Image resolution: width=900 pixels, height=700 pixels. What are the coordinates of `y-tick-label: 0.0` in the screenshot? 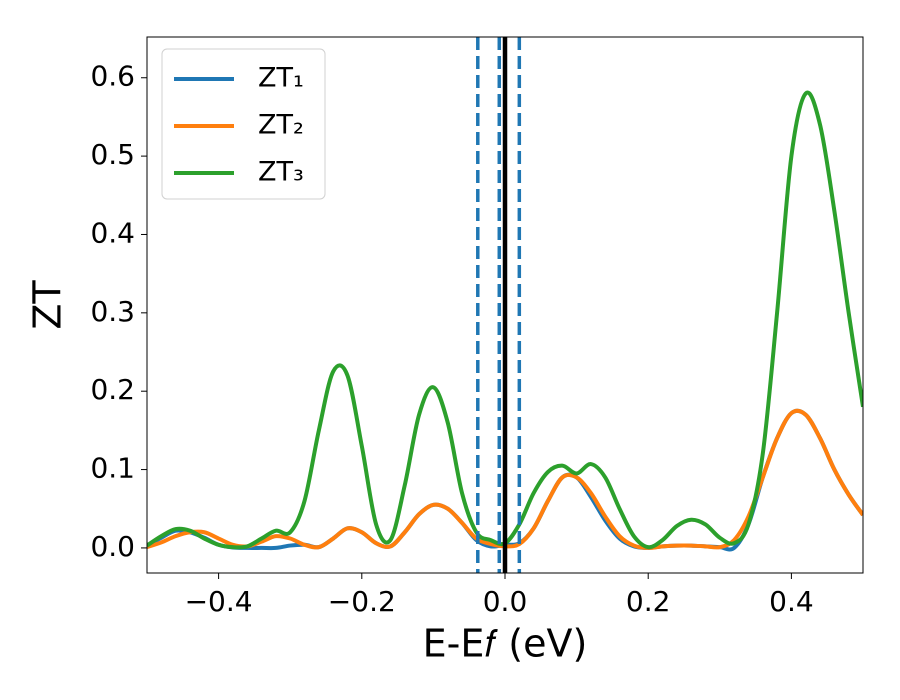 It's located at (112, 546).